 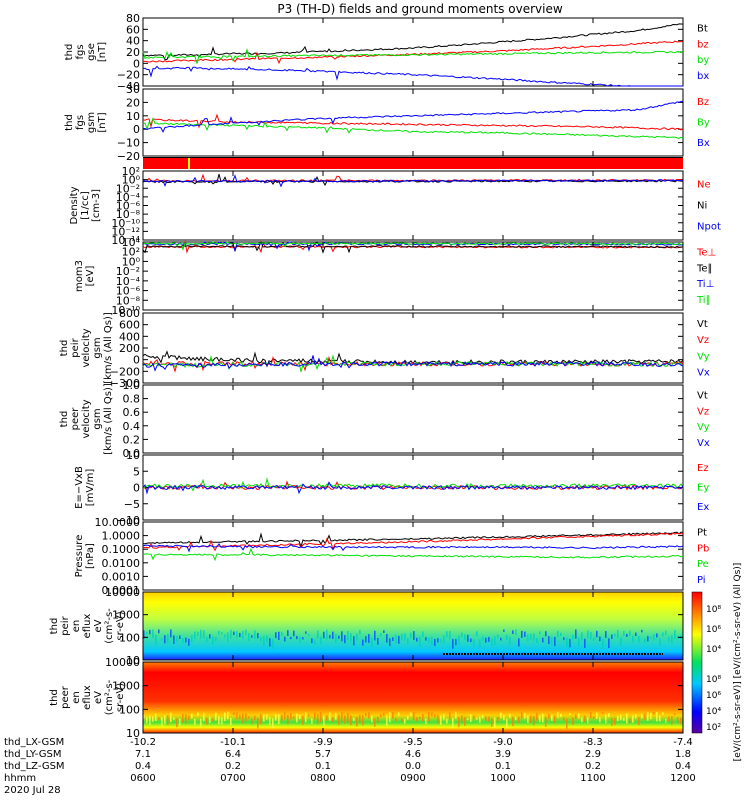 What do you see at coordinates (131, 242) in the screenshot?
I see `y-tick-label: 10⁴` at bounding box center [131, 242].